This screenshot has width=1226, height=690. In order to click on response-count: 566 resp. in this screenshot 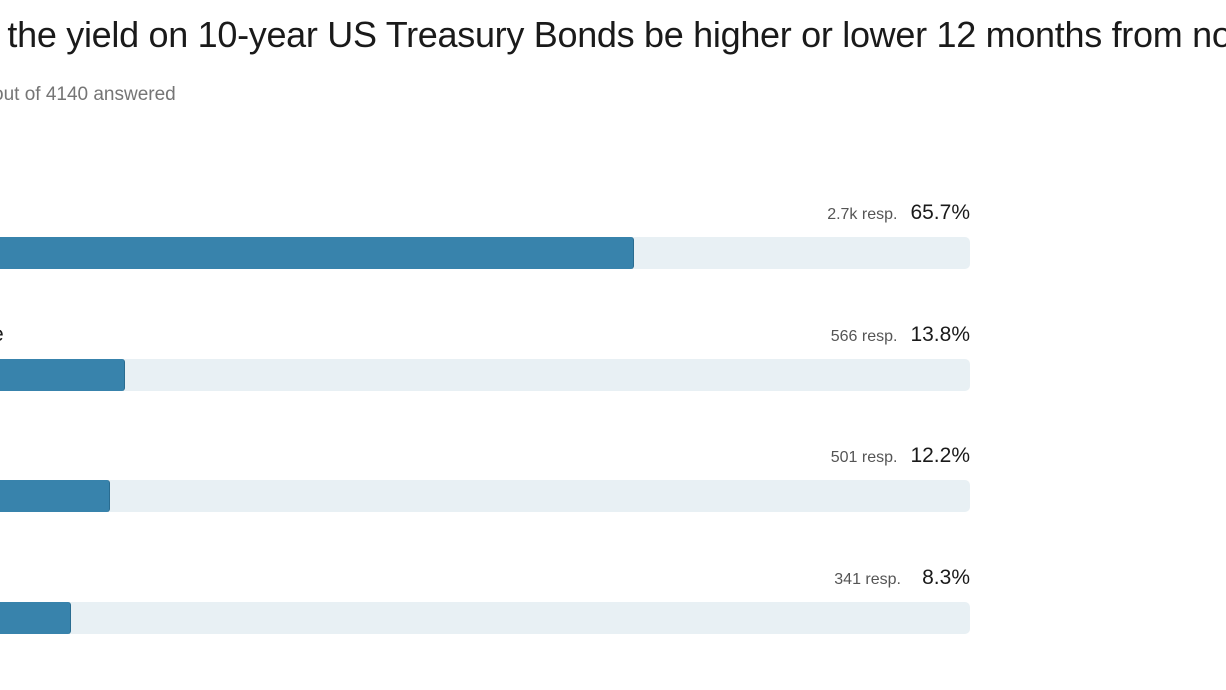, I will do `click(864, 336)`.